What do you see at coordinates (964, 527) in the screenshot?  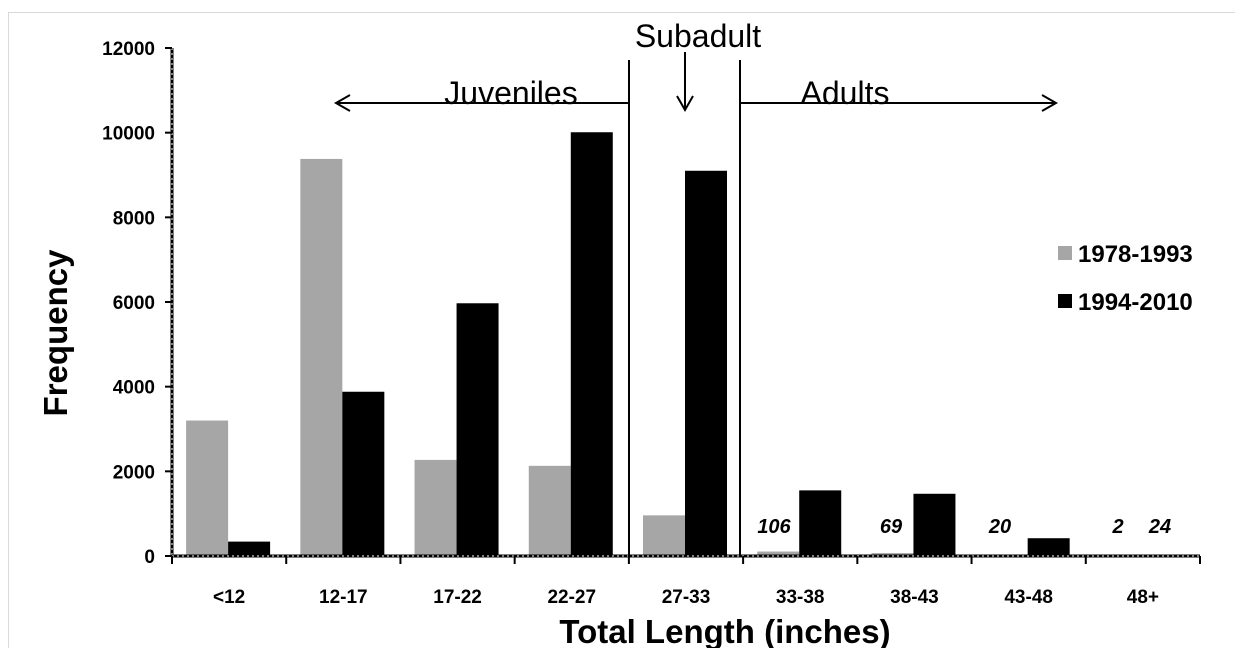 I see `data-labels: 106 69 20 2 24` at bounding box center [964, 527].